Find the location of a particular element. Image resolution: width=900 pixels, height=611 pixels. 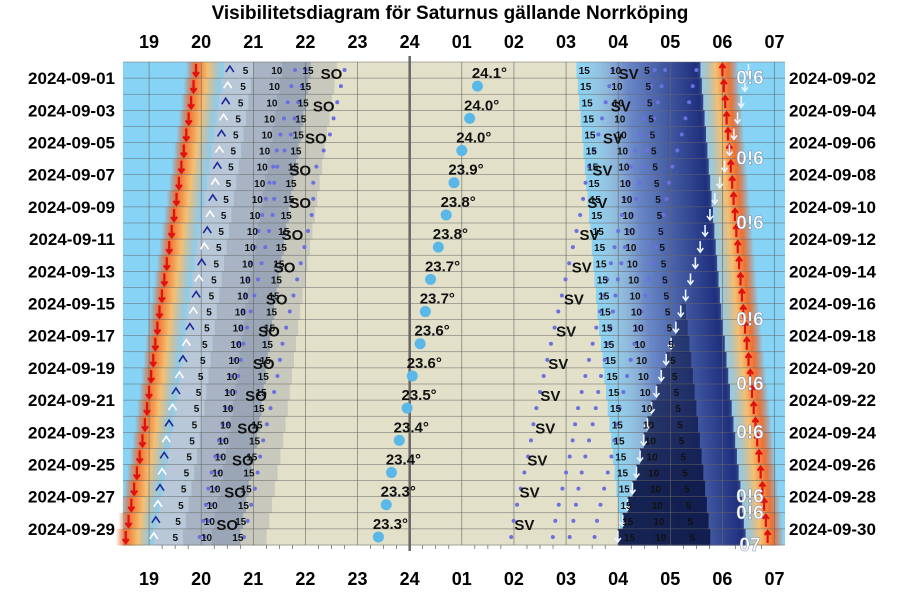

hour-label-bottom: 07 is located at coordinates (775, 579).